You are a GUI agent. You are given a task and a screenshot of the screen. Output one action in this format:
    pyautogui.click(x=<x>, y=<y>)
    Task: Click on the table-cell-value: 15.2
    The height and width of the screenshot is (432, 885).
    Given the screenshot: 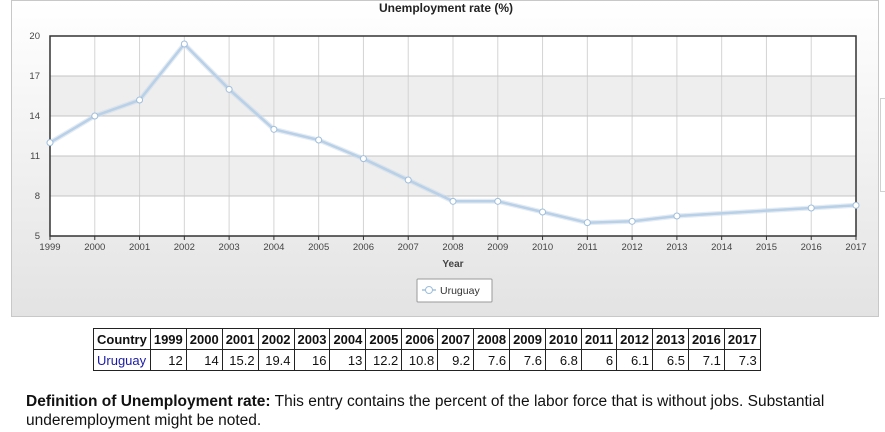 What is the action you would take?
    pyautogui.click(x=240, y=360)
    